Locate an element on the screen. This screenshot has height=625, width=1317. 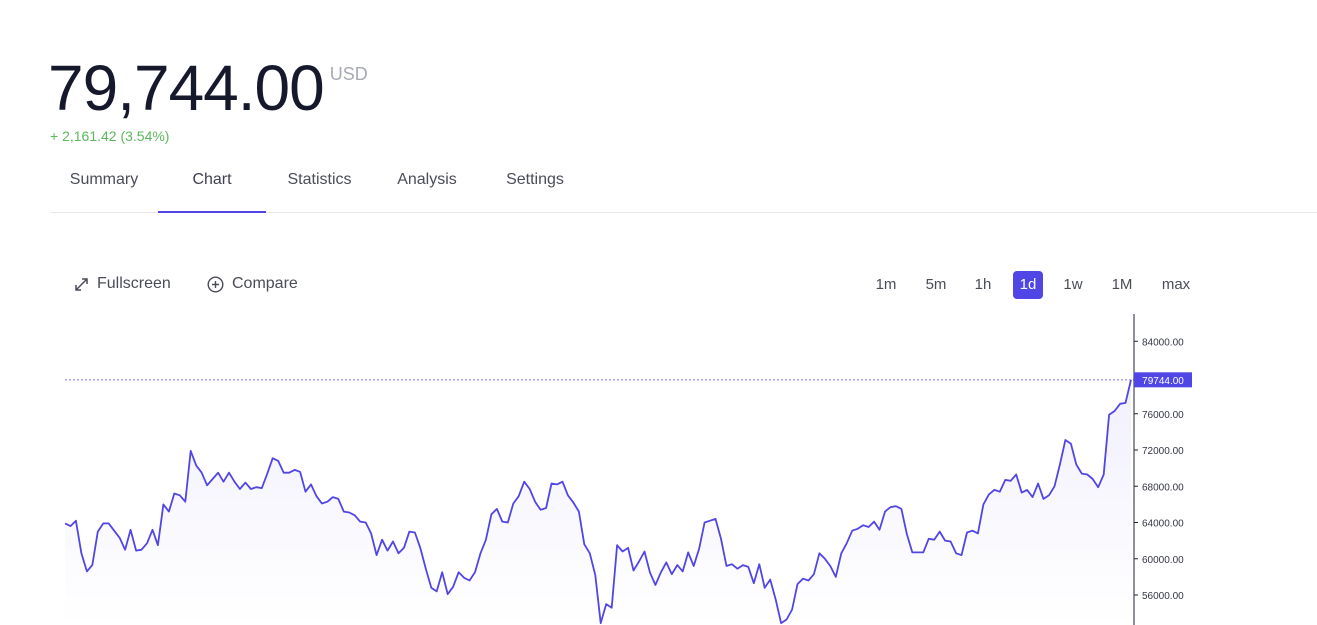
y-axis-tick-label: 76000.00 is located at coordinates (1163, 415).